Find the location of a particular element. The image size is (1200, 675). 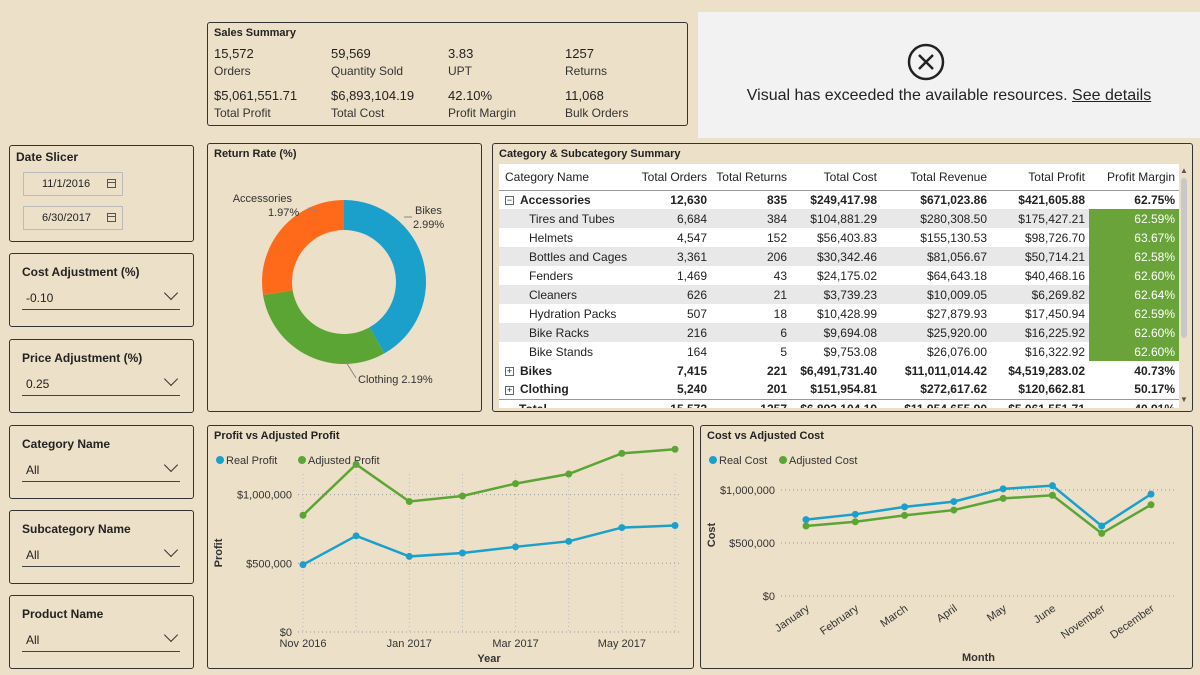

total-cell: 15,572 is located at coordinates (672, 403).